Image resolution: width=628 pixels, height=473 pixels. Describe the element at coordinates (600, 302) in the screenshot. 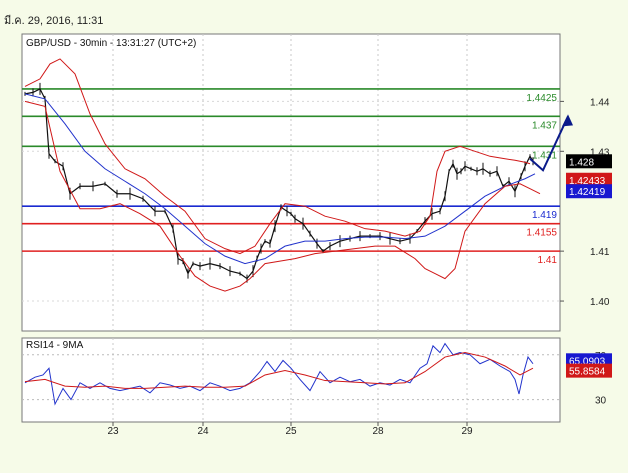

I see `y-tick-label: 1.40` at that location.